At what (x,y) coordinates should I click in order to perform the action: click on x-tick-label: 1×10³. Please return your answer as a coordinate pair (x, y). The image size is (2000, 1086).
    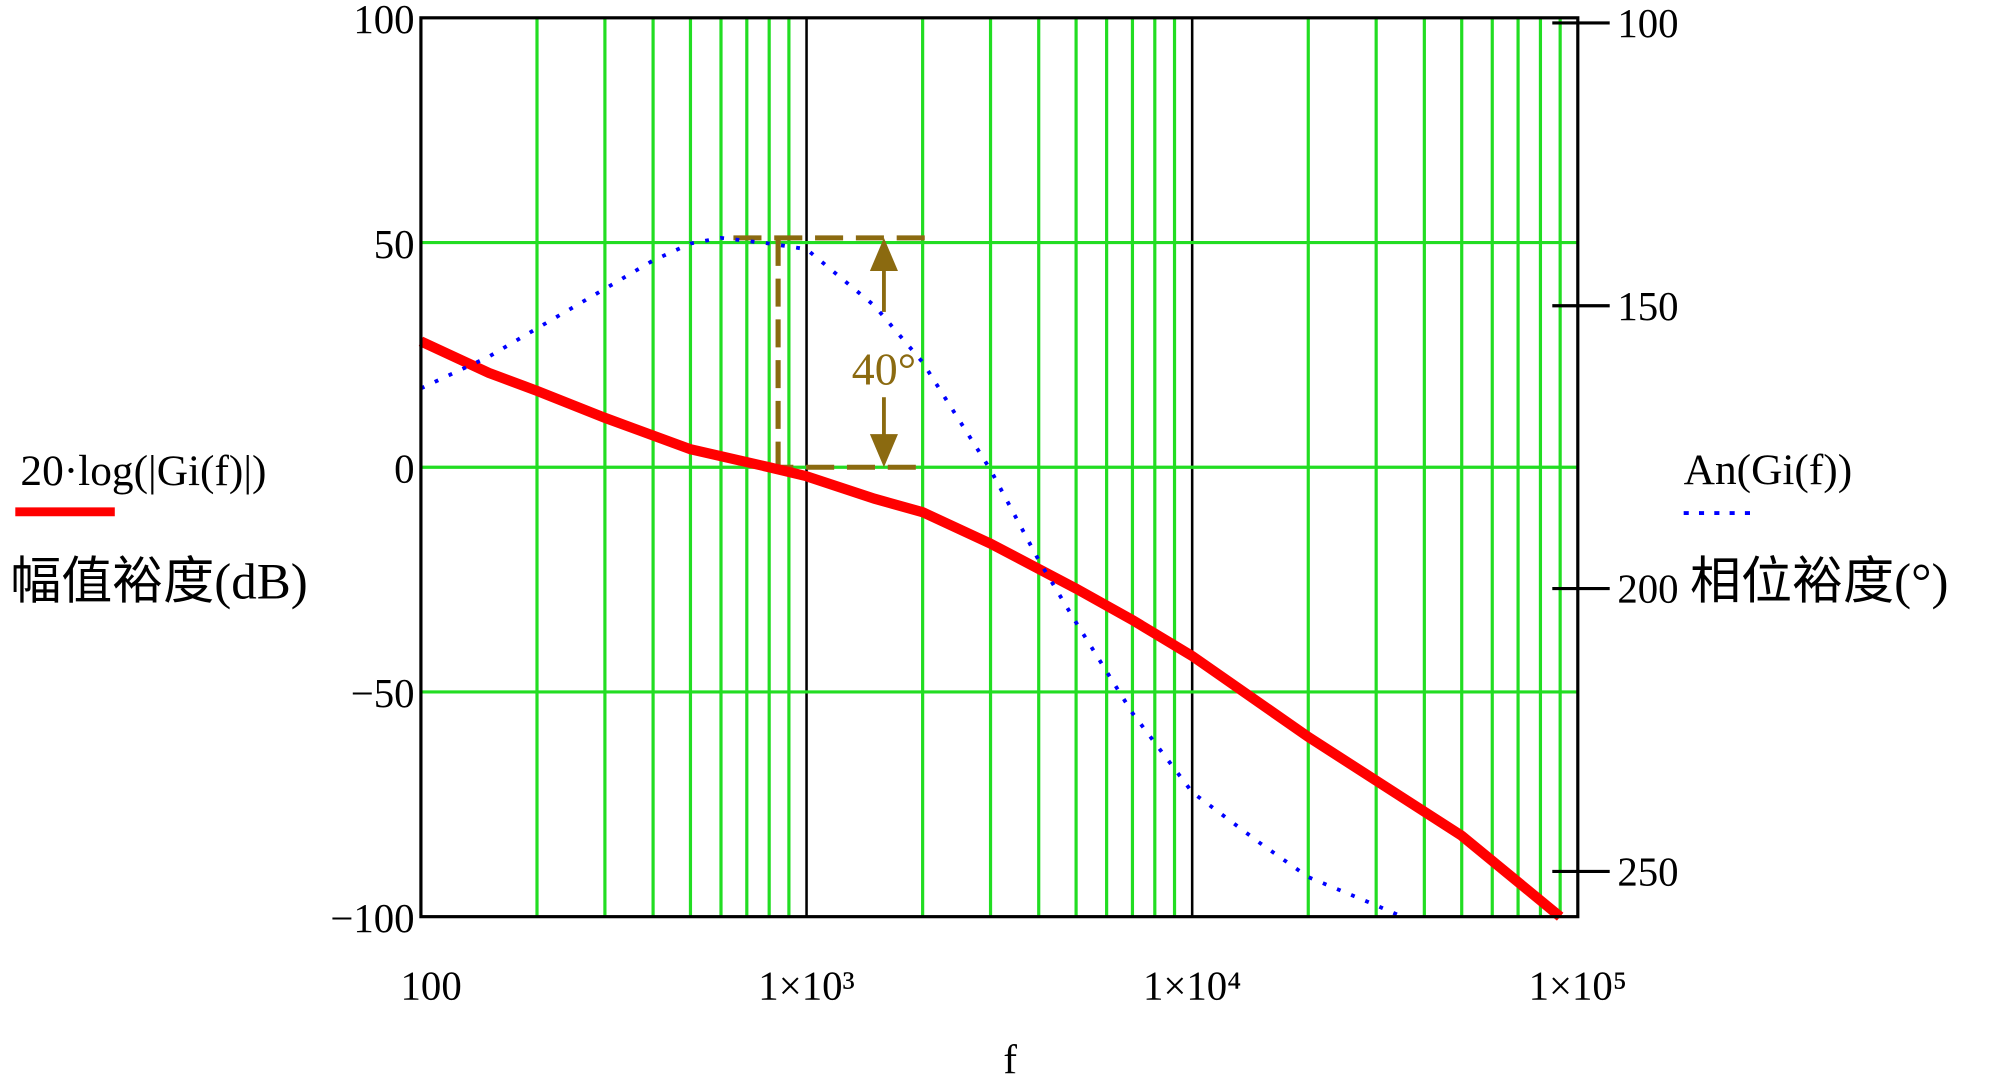
    Looking at the image, I should click on (806, 985).